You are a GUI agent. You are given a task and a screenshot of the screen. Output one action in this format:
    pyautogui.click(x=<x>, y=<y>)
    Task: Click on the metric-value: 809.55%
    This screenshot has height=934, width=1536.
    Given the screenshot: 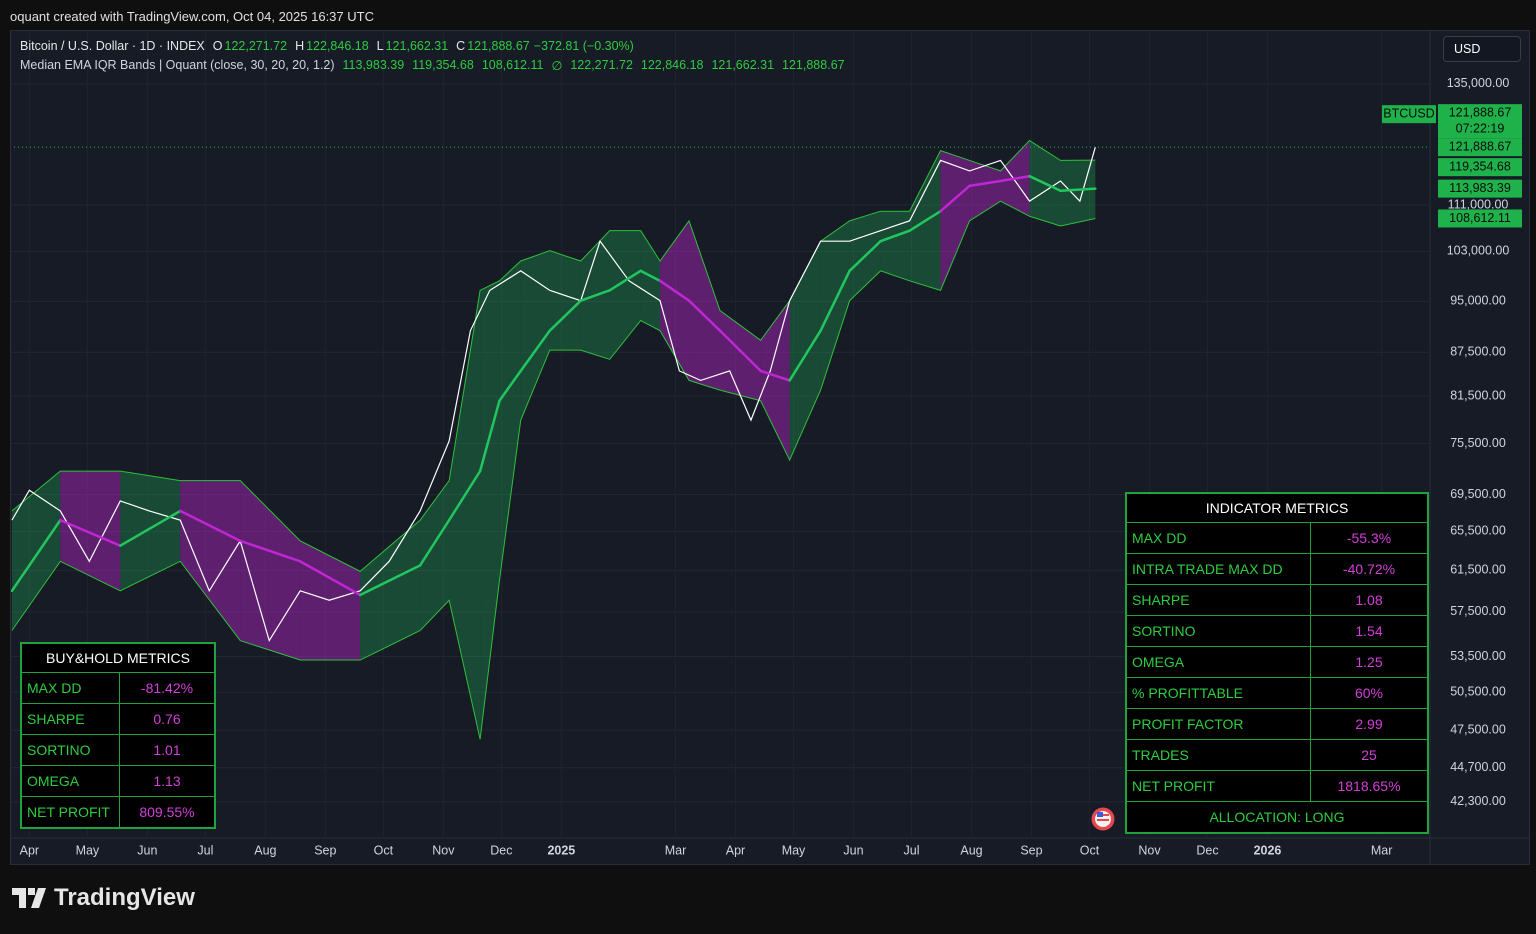 What is the action you would take?
    pyautogui.click(x=167, y=812)
    